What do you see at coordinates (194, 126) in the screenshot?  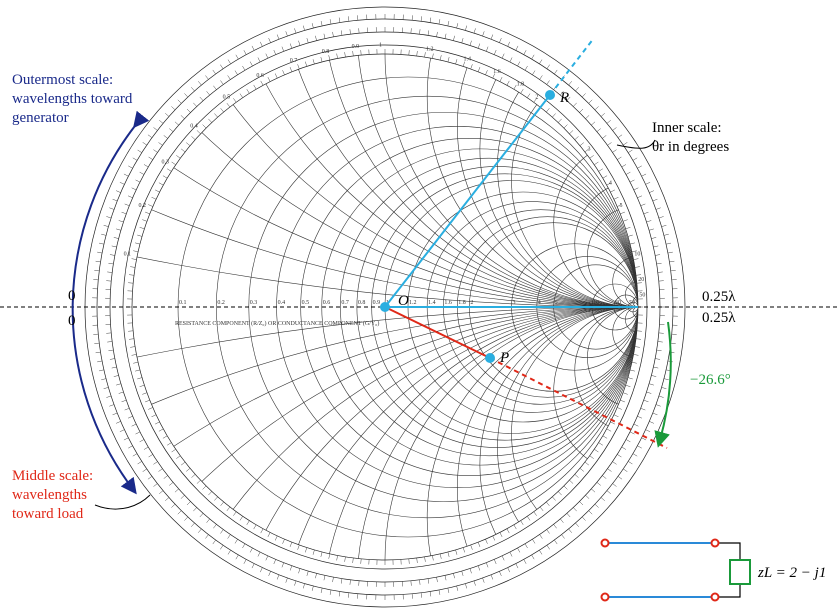 I see `reactance-label: 0.4` at bounding box center [194, 126].